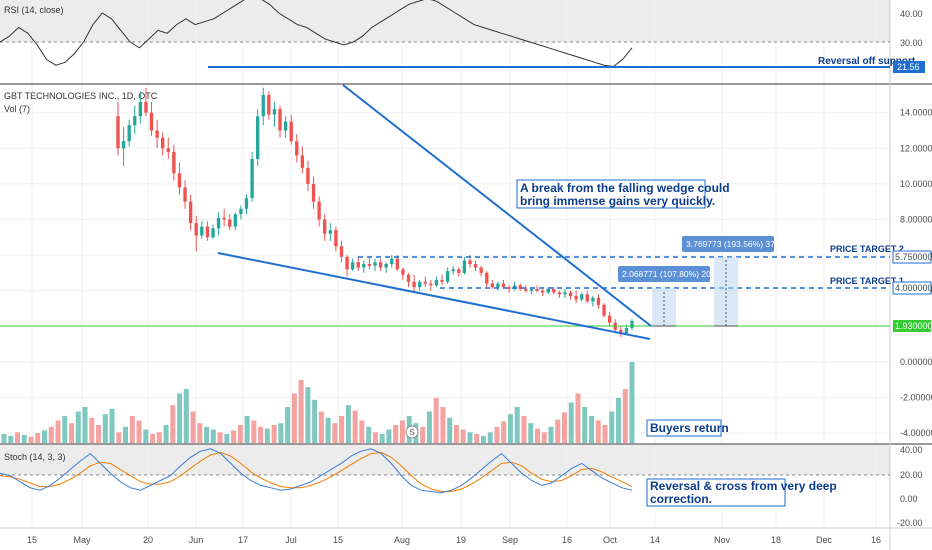 This screenshot has height=550, width=932. I want to click on rsi-tick-30: 30.00, so click(911, 43).